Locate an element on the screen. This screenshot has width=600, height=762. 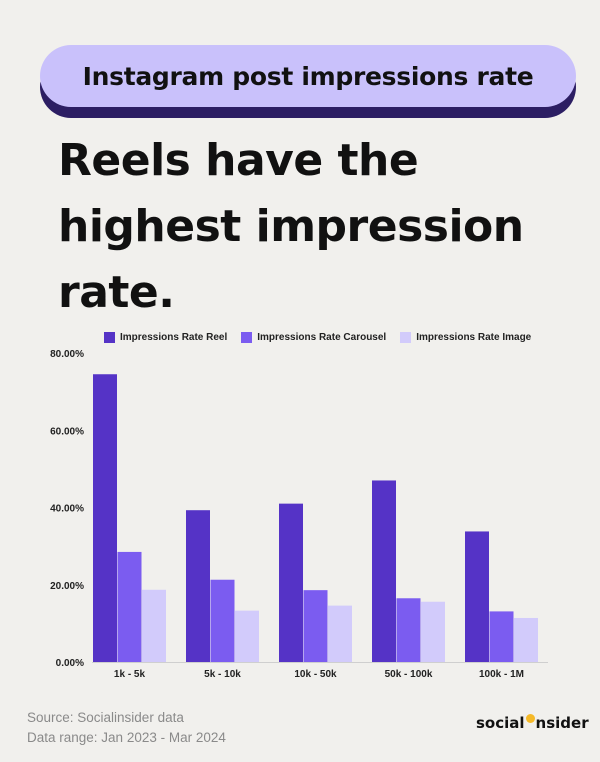
logo-text-left: social is located at coordinates (500, 723).